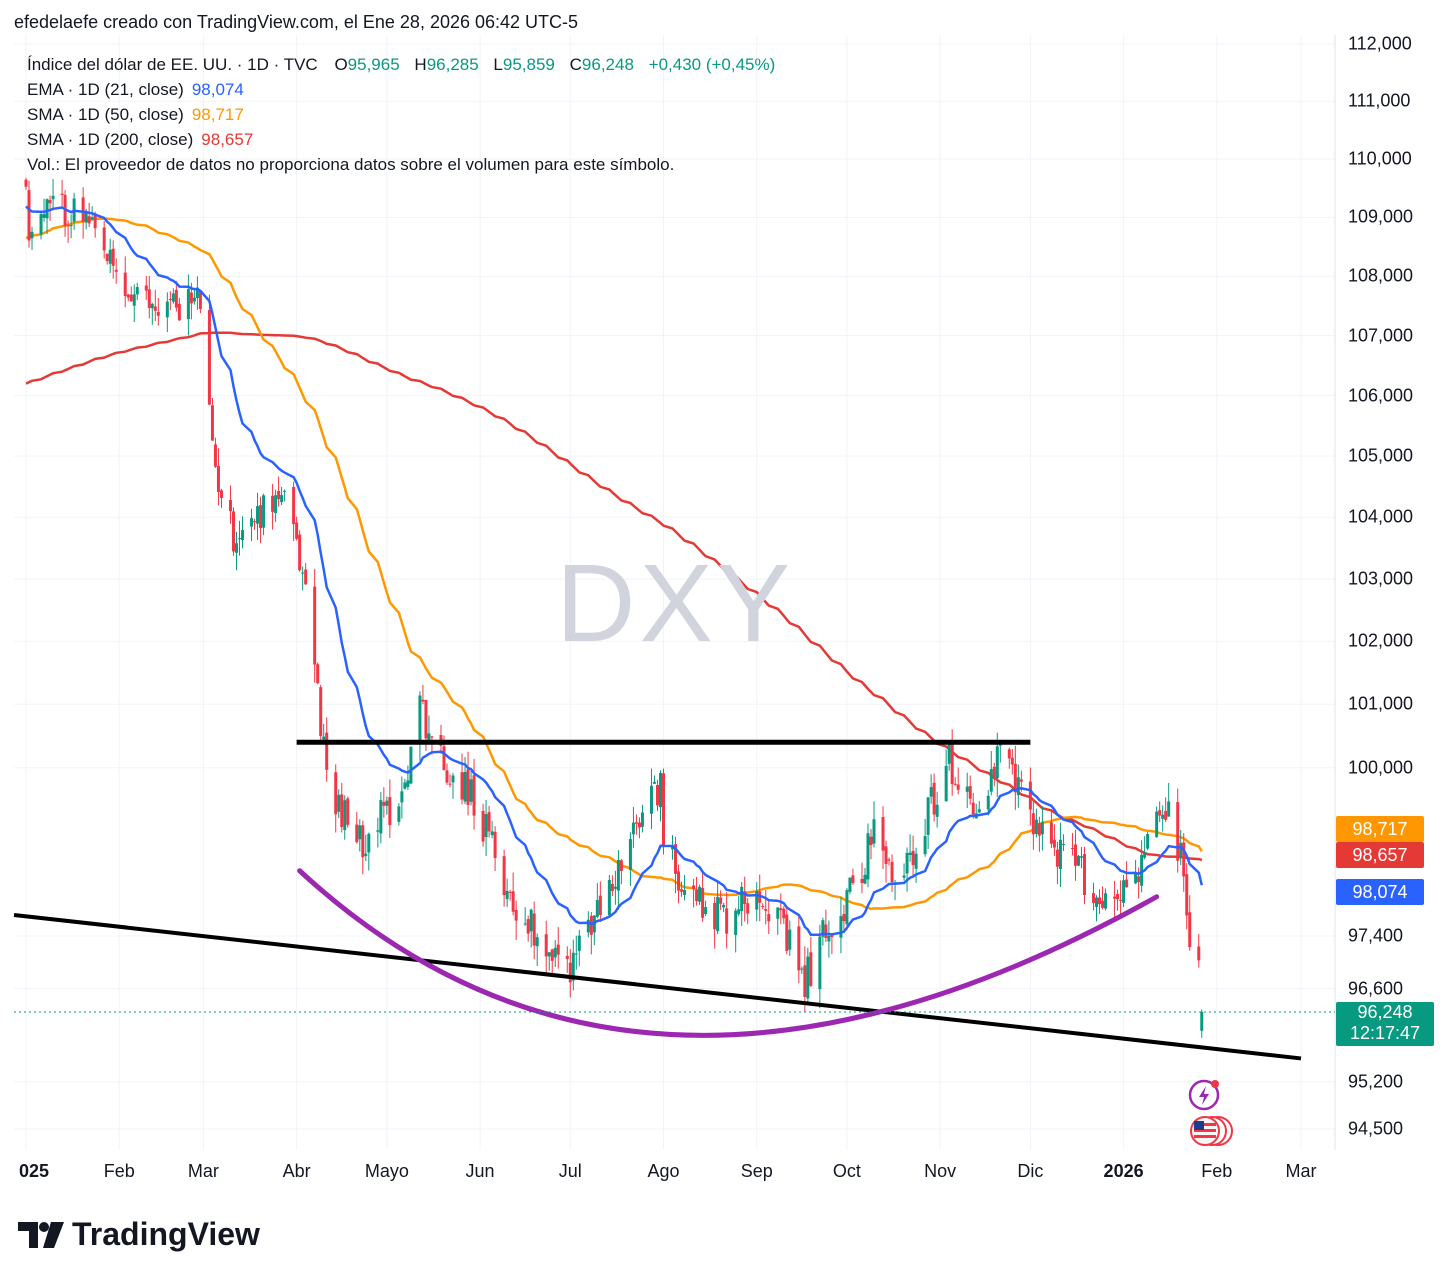  What do you see at coordinates (1204, 1095) in the screenshot?
I see `flash-event-icon` at bounding box center [1204, 1095].